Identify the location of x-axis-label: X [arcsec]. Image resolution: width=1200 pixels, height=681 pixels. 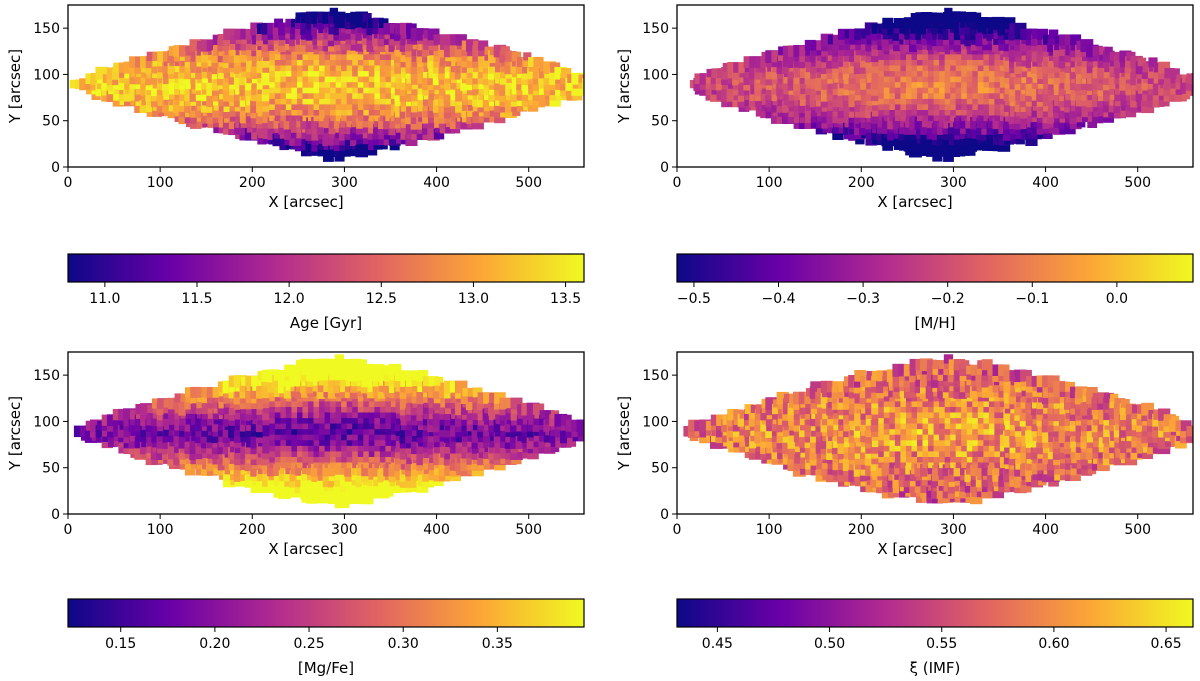
(305, 549).